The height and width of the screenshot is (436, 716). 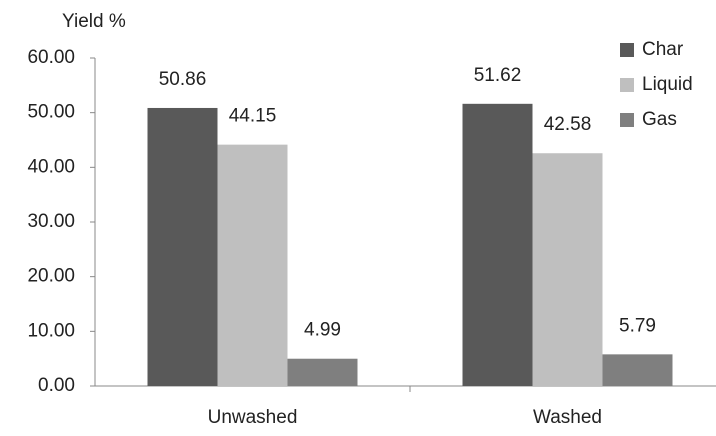 I want to click on legend-label: Char, so click(x=663, y=49).